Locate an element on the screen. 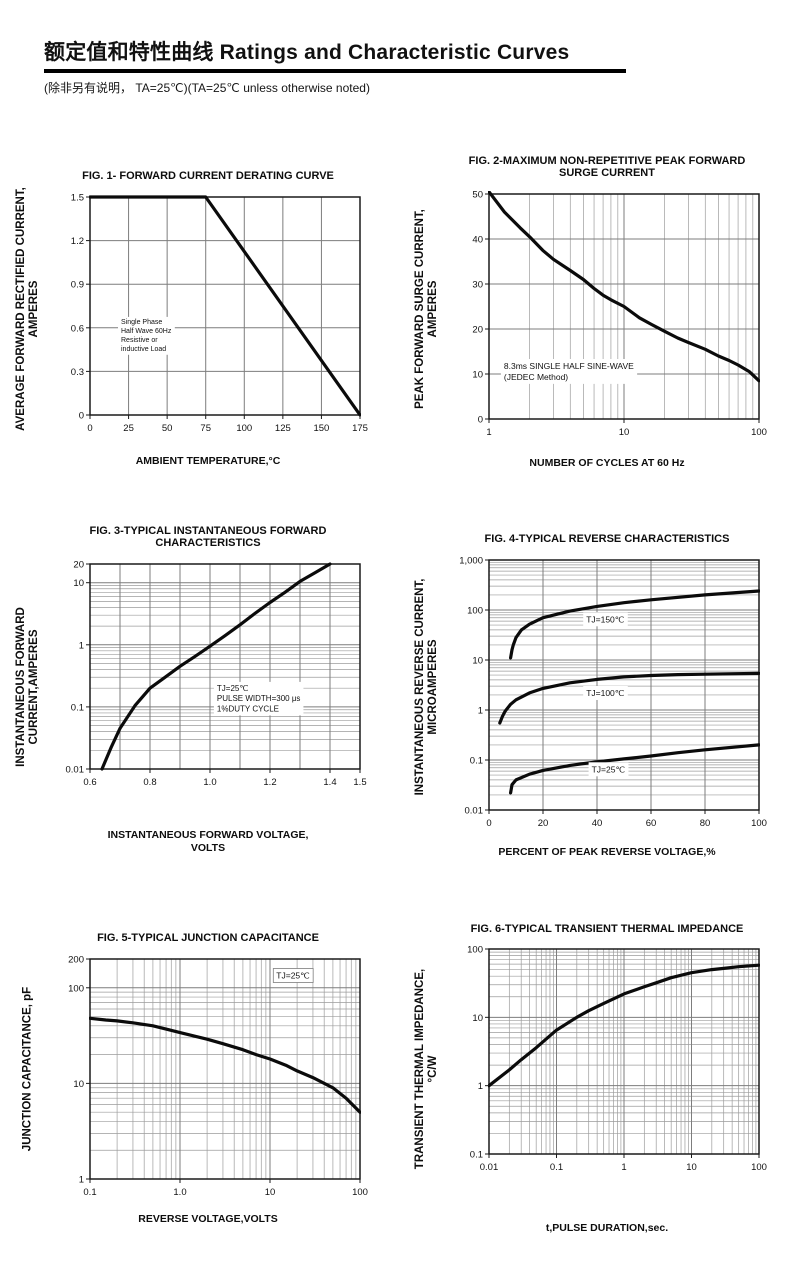 Image resolution: width=800 pixels, height=1275 pixels. fig6-y-axis-label: TRANSIENT THERMAL IMPEDANCE, °C/W is located at coordinates (427, 1069).